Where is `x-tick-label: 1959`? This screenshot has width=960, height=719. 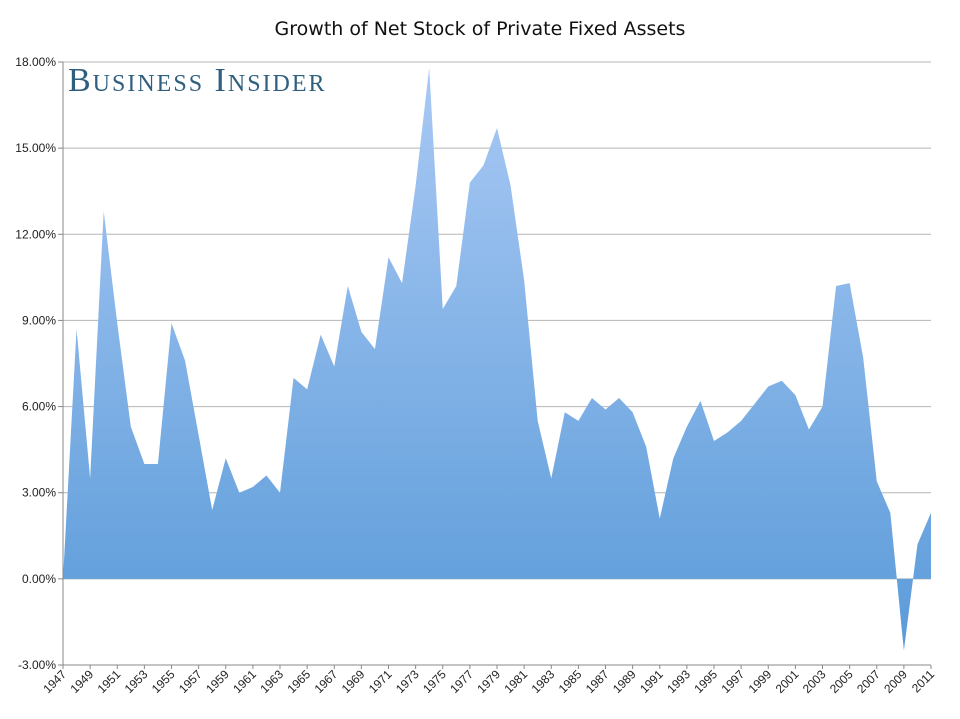
x-tick-label: 1959 is located at coordinates (217, 681).